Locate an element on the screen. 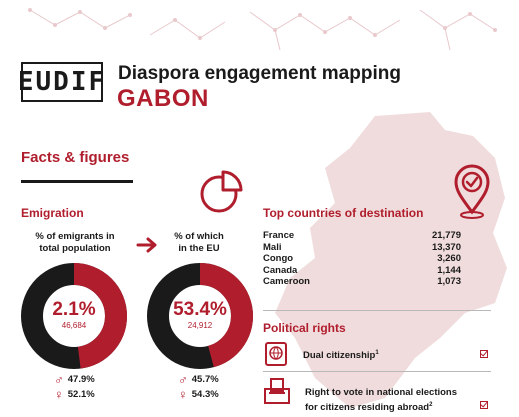  destination-value: 1,144 is located at coordinates (449, 270).